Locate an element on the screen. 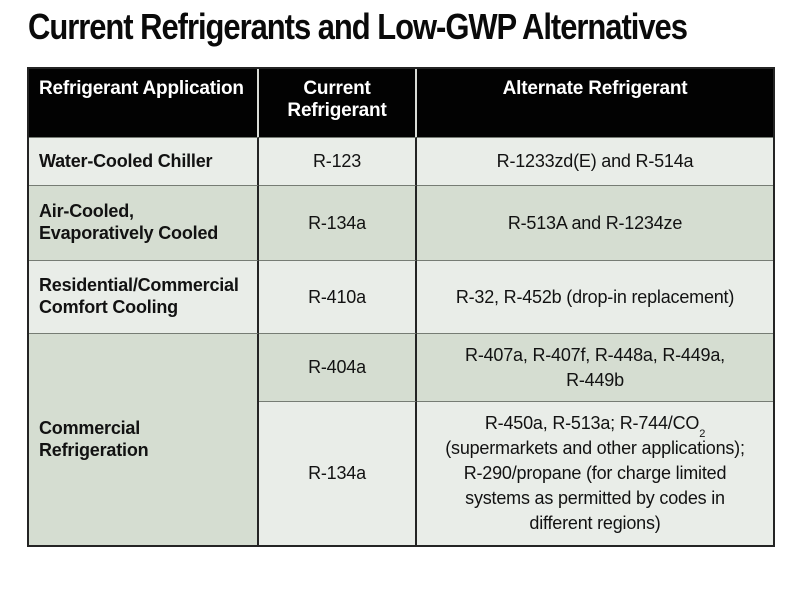  current-refrigerant-cell: R-123 is located at coordinates (338, 161).